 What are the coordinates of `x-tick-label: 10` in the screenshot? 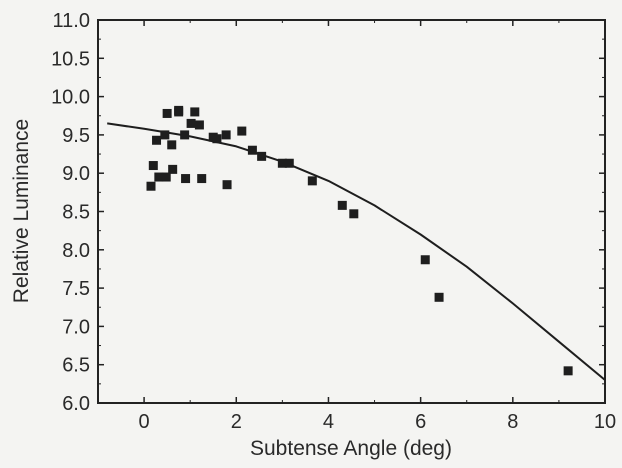 It's located at (605, 422).